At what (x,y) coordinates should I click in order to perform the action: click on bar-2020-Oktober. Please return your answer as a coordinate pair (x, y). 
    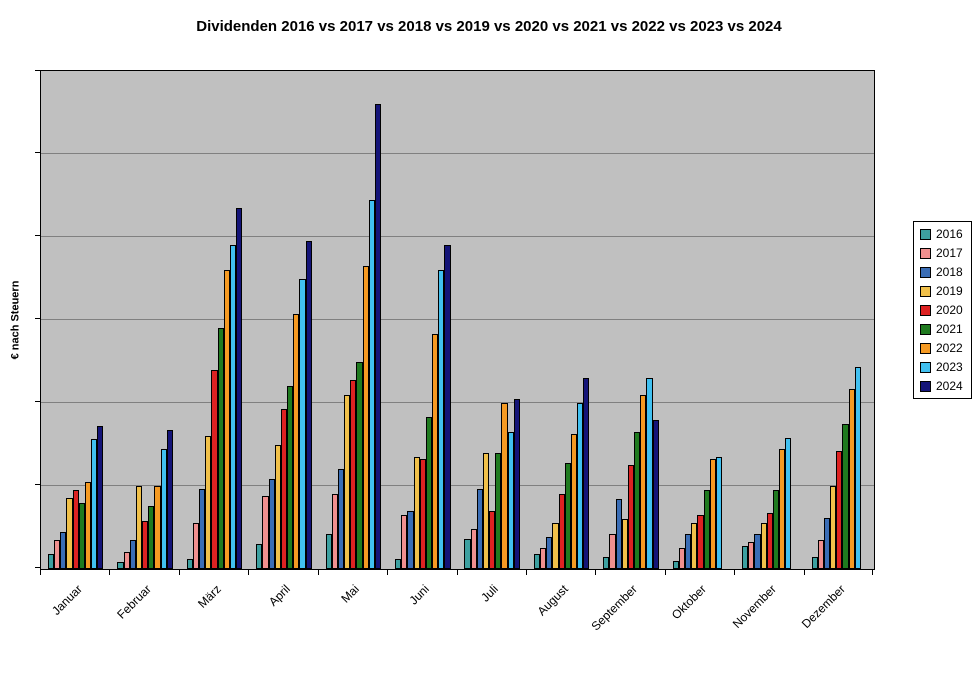
    Looking at the image, I should click on (700, 542).